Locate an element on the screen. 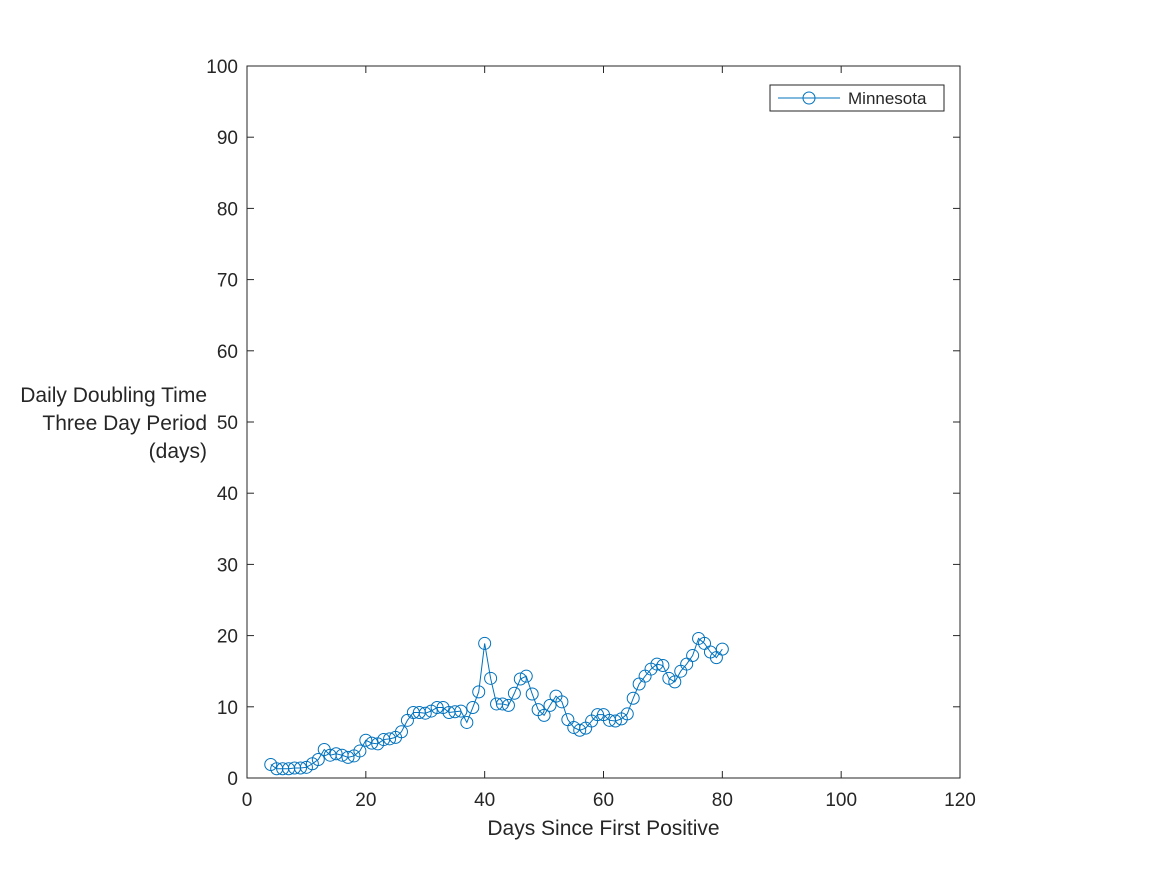 This screenshot has height=875, width=1167. x-tick-label: 20 is located at coordinates (365, 800).